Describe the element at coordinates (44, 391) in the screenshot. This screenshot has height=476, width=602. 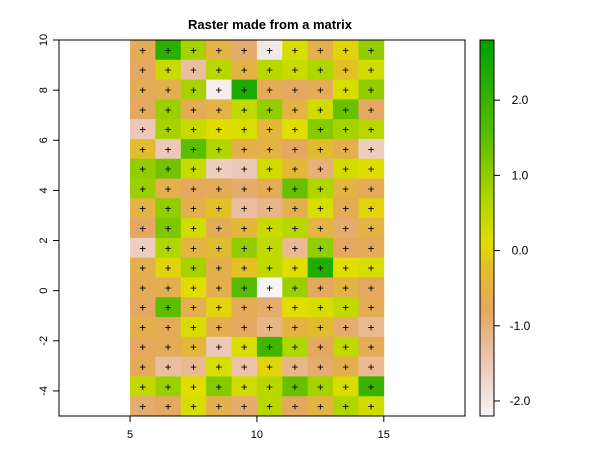
I see `y-tick-label: -4` at that location.